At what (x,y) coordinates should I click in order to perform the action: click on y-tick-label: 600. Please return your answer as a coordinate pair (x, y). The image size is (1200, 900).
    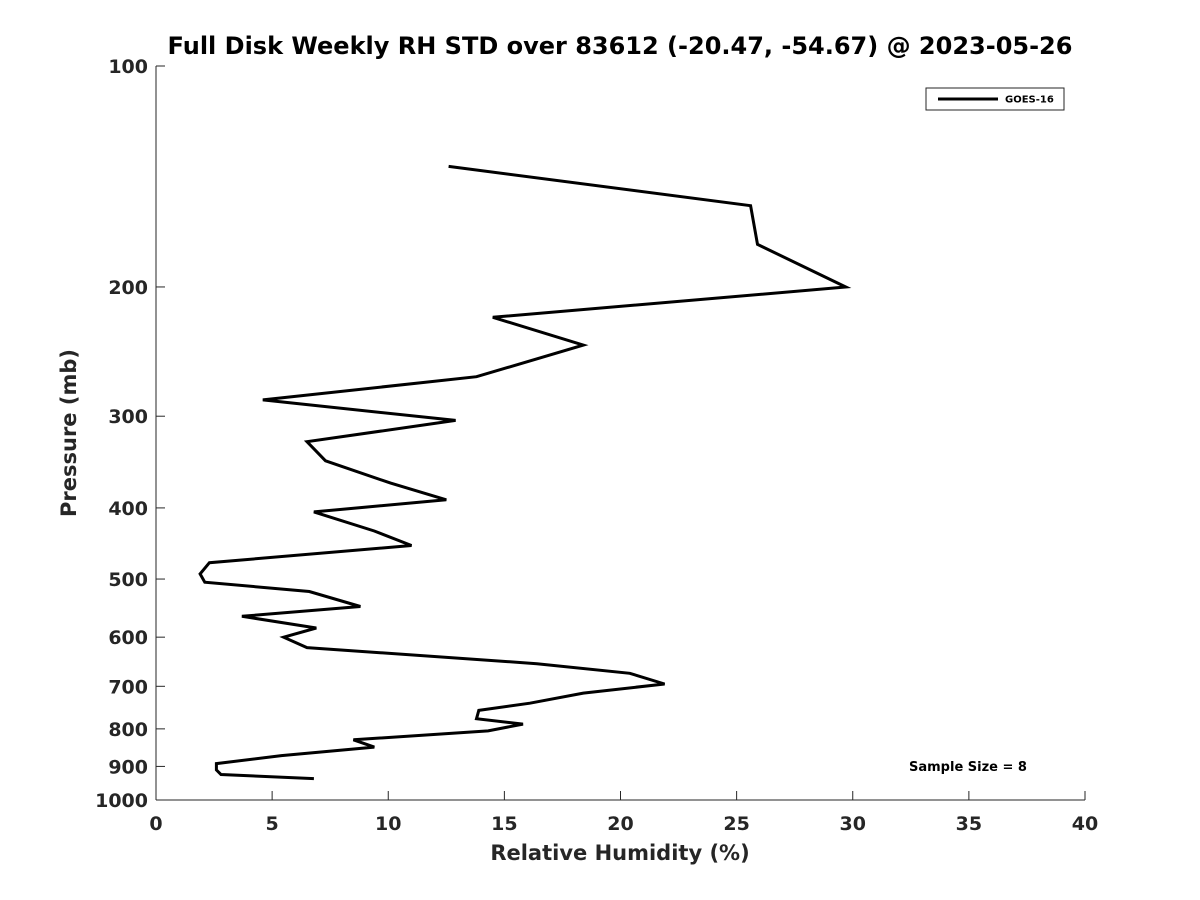
    Looking at the image, I should click on (128, 638).